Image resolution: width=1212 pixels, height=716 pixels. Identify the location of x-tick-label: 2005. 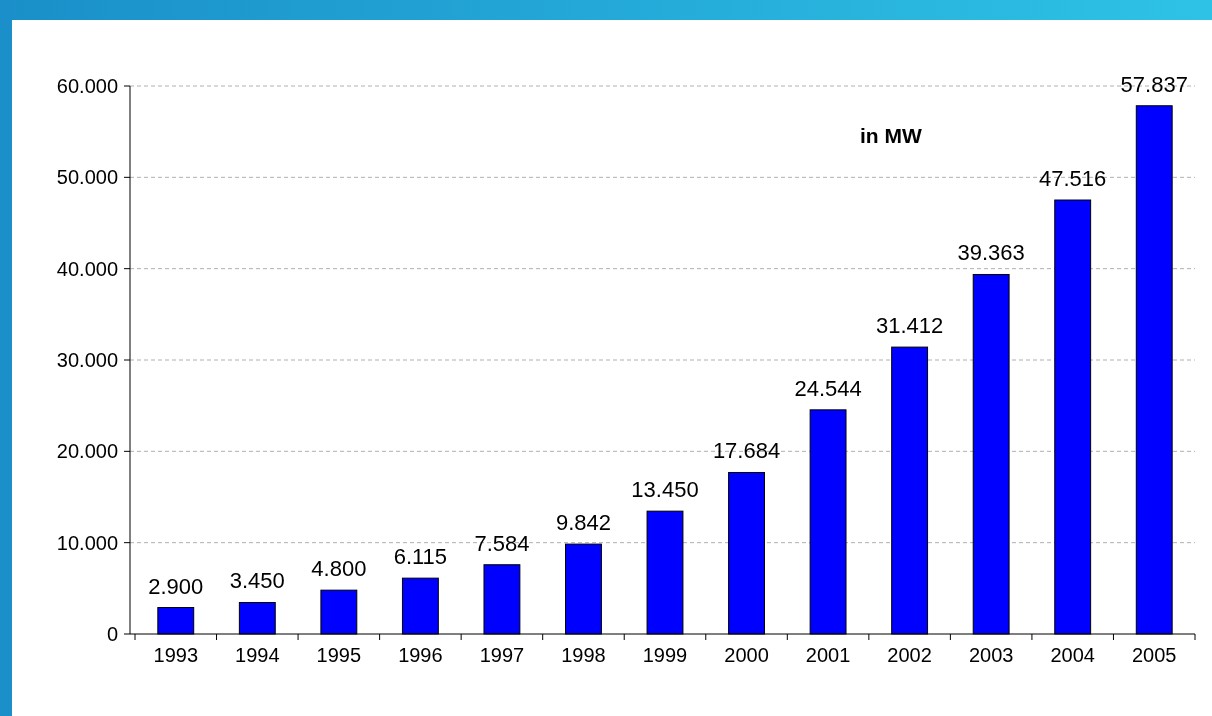
(1154, 655).